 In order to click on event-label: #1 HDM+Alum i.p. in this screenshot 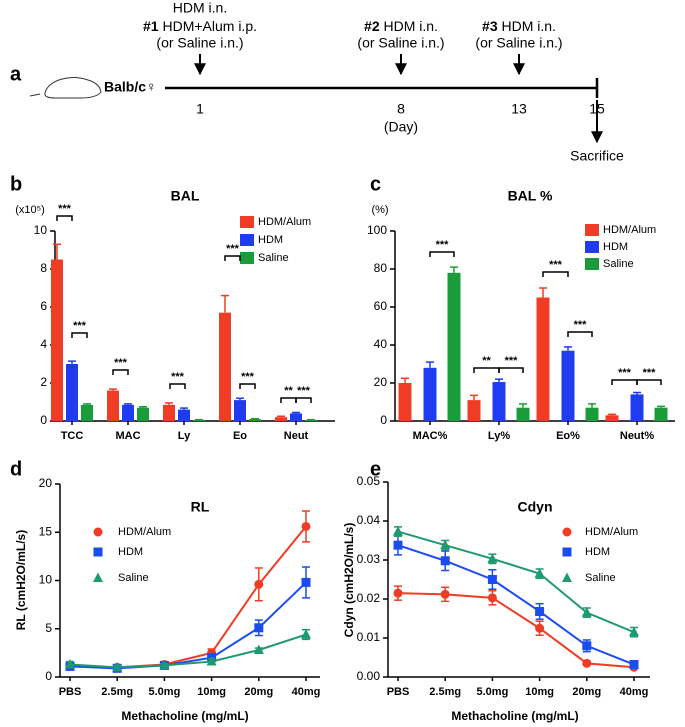, I will do `click(200, 26)`.